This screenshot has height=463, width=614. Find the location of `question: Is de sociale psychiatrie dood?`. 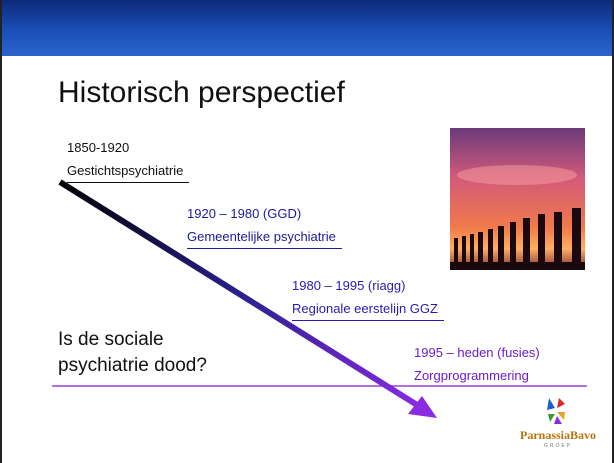

question: Is de sociale psychiatrie dood? is located at coordinates (132, 353).